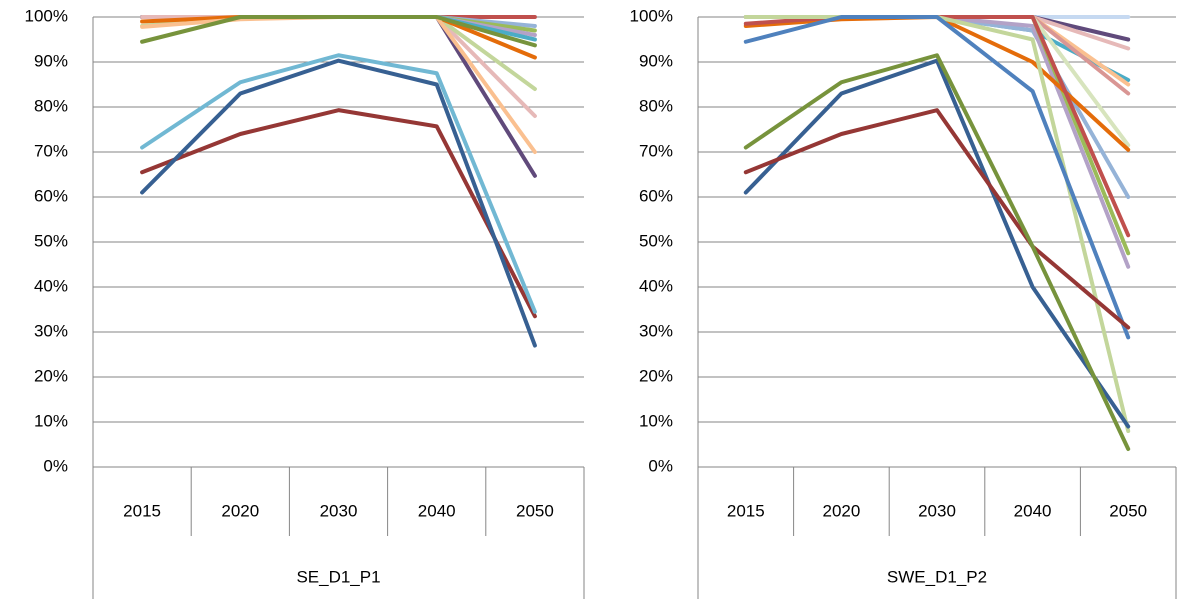 Image resolution: width=1177 pixels, height=599 pixels. What do you see at coordinates (937, 576) in the screenshot?
I see `x-group-label: SWE_D1_P2` at bounding box center [937, 576].